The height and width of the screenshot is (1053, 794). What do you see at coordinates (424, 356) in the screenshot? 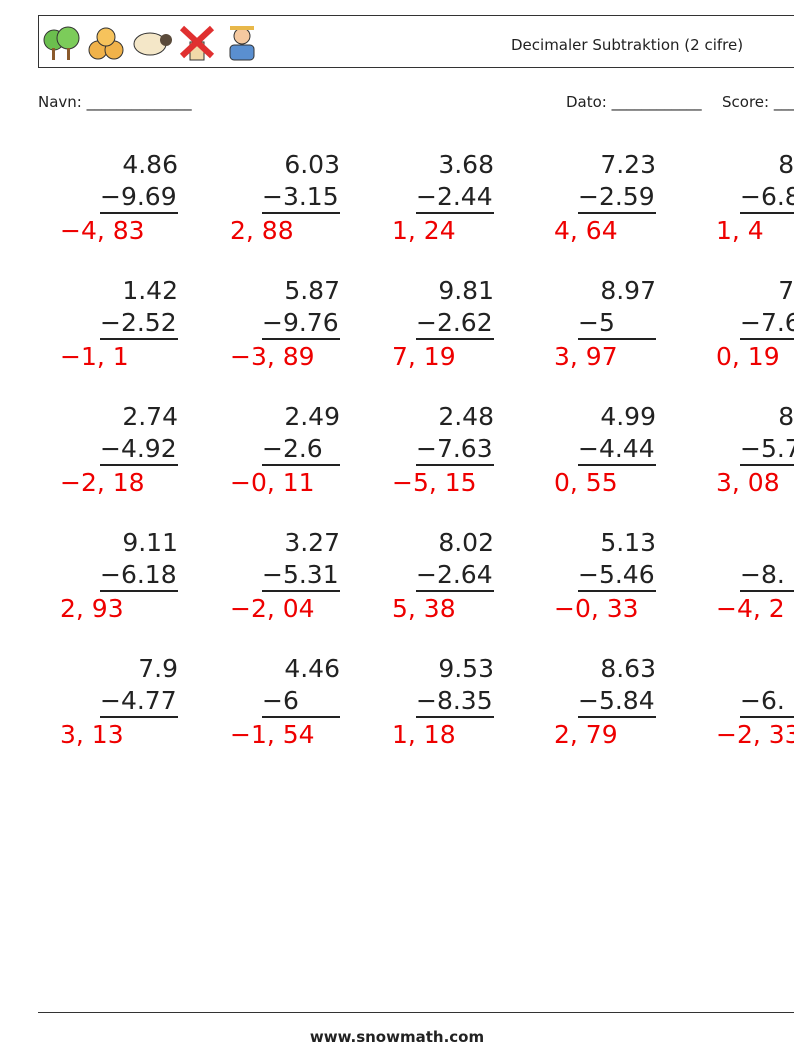
I see `answer: 7, 19` at bounding box center [424, 356].